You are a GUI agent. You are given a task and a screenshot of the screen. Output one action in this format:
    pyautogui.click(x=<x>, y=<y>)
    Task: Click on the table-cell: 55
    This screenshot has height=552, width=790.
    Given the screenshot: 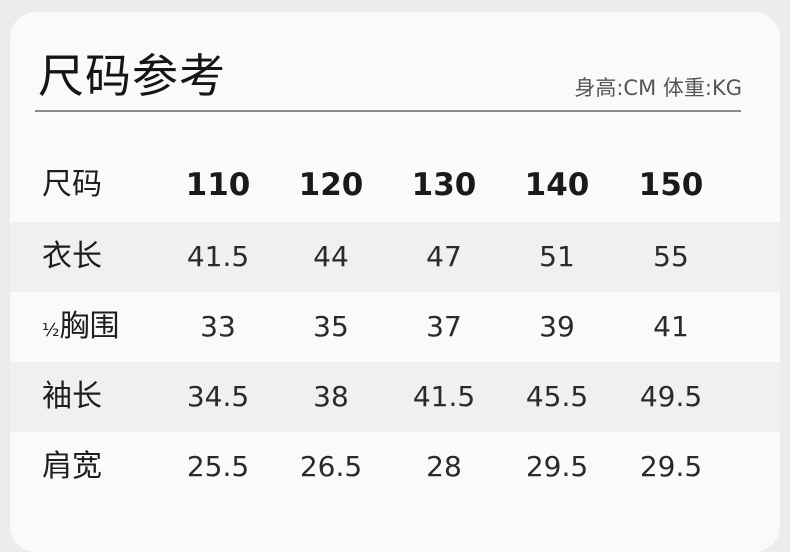 What is the action you would take?
    pyautogui.click(x=671, y=256)
    